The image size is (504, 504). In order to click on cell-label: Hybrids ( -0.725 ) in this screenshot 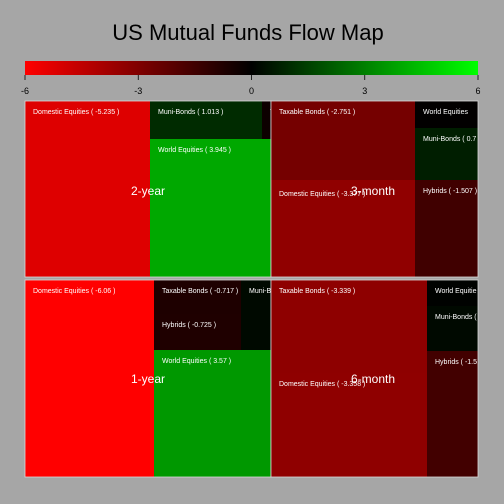, I will do `click(189, 325)`.